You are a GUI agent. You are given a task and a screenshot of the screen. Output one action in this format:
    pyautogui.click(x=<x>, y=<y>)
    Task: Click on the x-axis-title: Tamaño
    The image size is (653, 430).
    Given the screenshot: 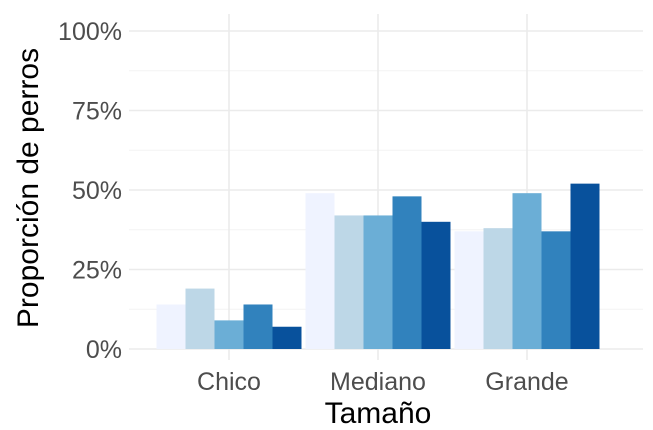 What is the action you would take?
    pyautogui.click(x=378, y=413)
    